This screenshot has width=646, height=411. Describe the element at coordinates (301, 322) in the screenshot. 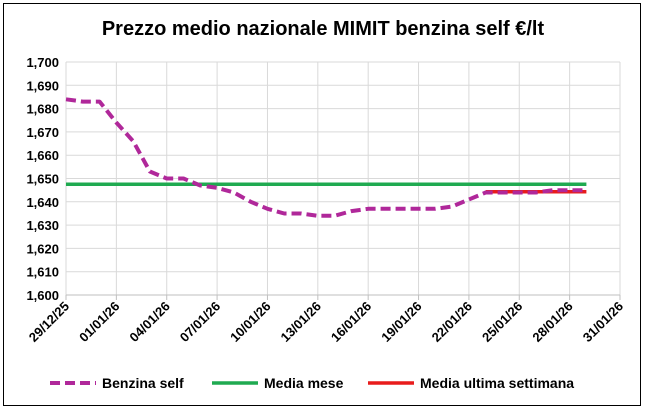

I see `x-tick-label: 13/01/26` at that location.